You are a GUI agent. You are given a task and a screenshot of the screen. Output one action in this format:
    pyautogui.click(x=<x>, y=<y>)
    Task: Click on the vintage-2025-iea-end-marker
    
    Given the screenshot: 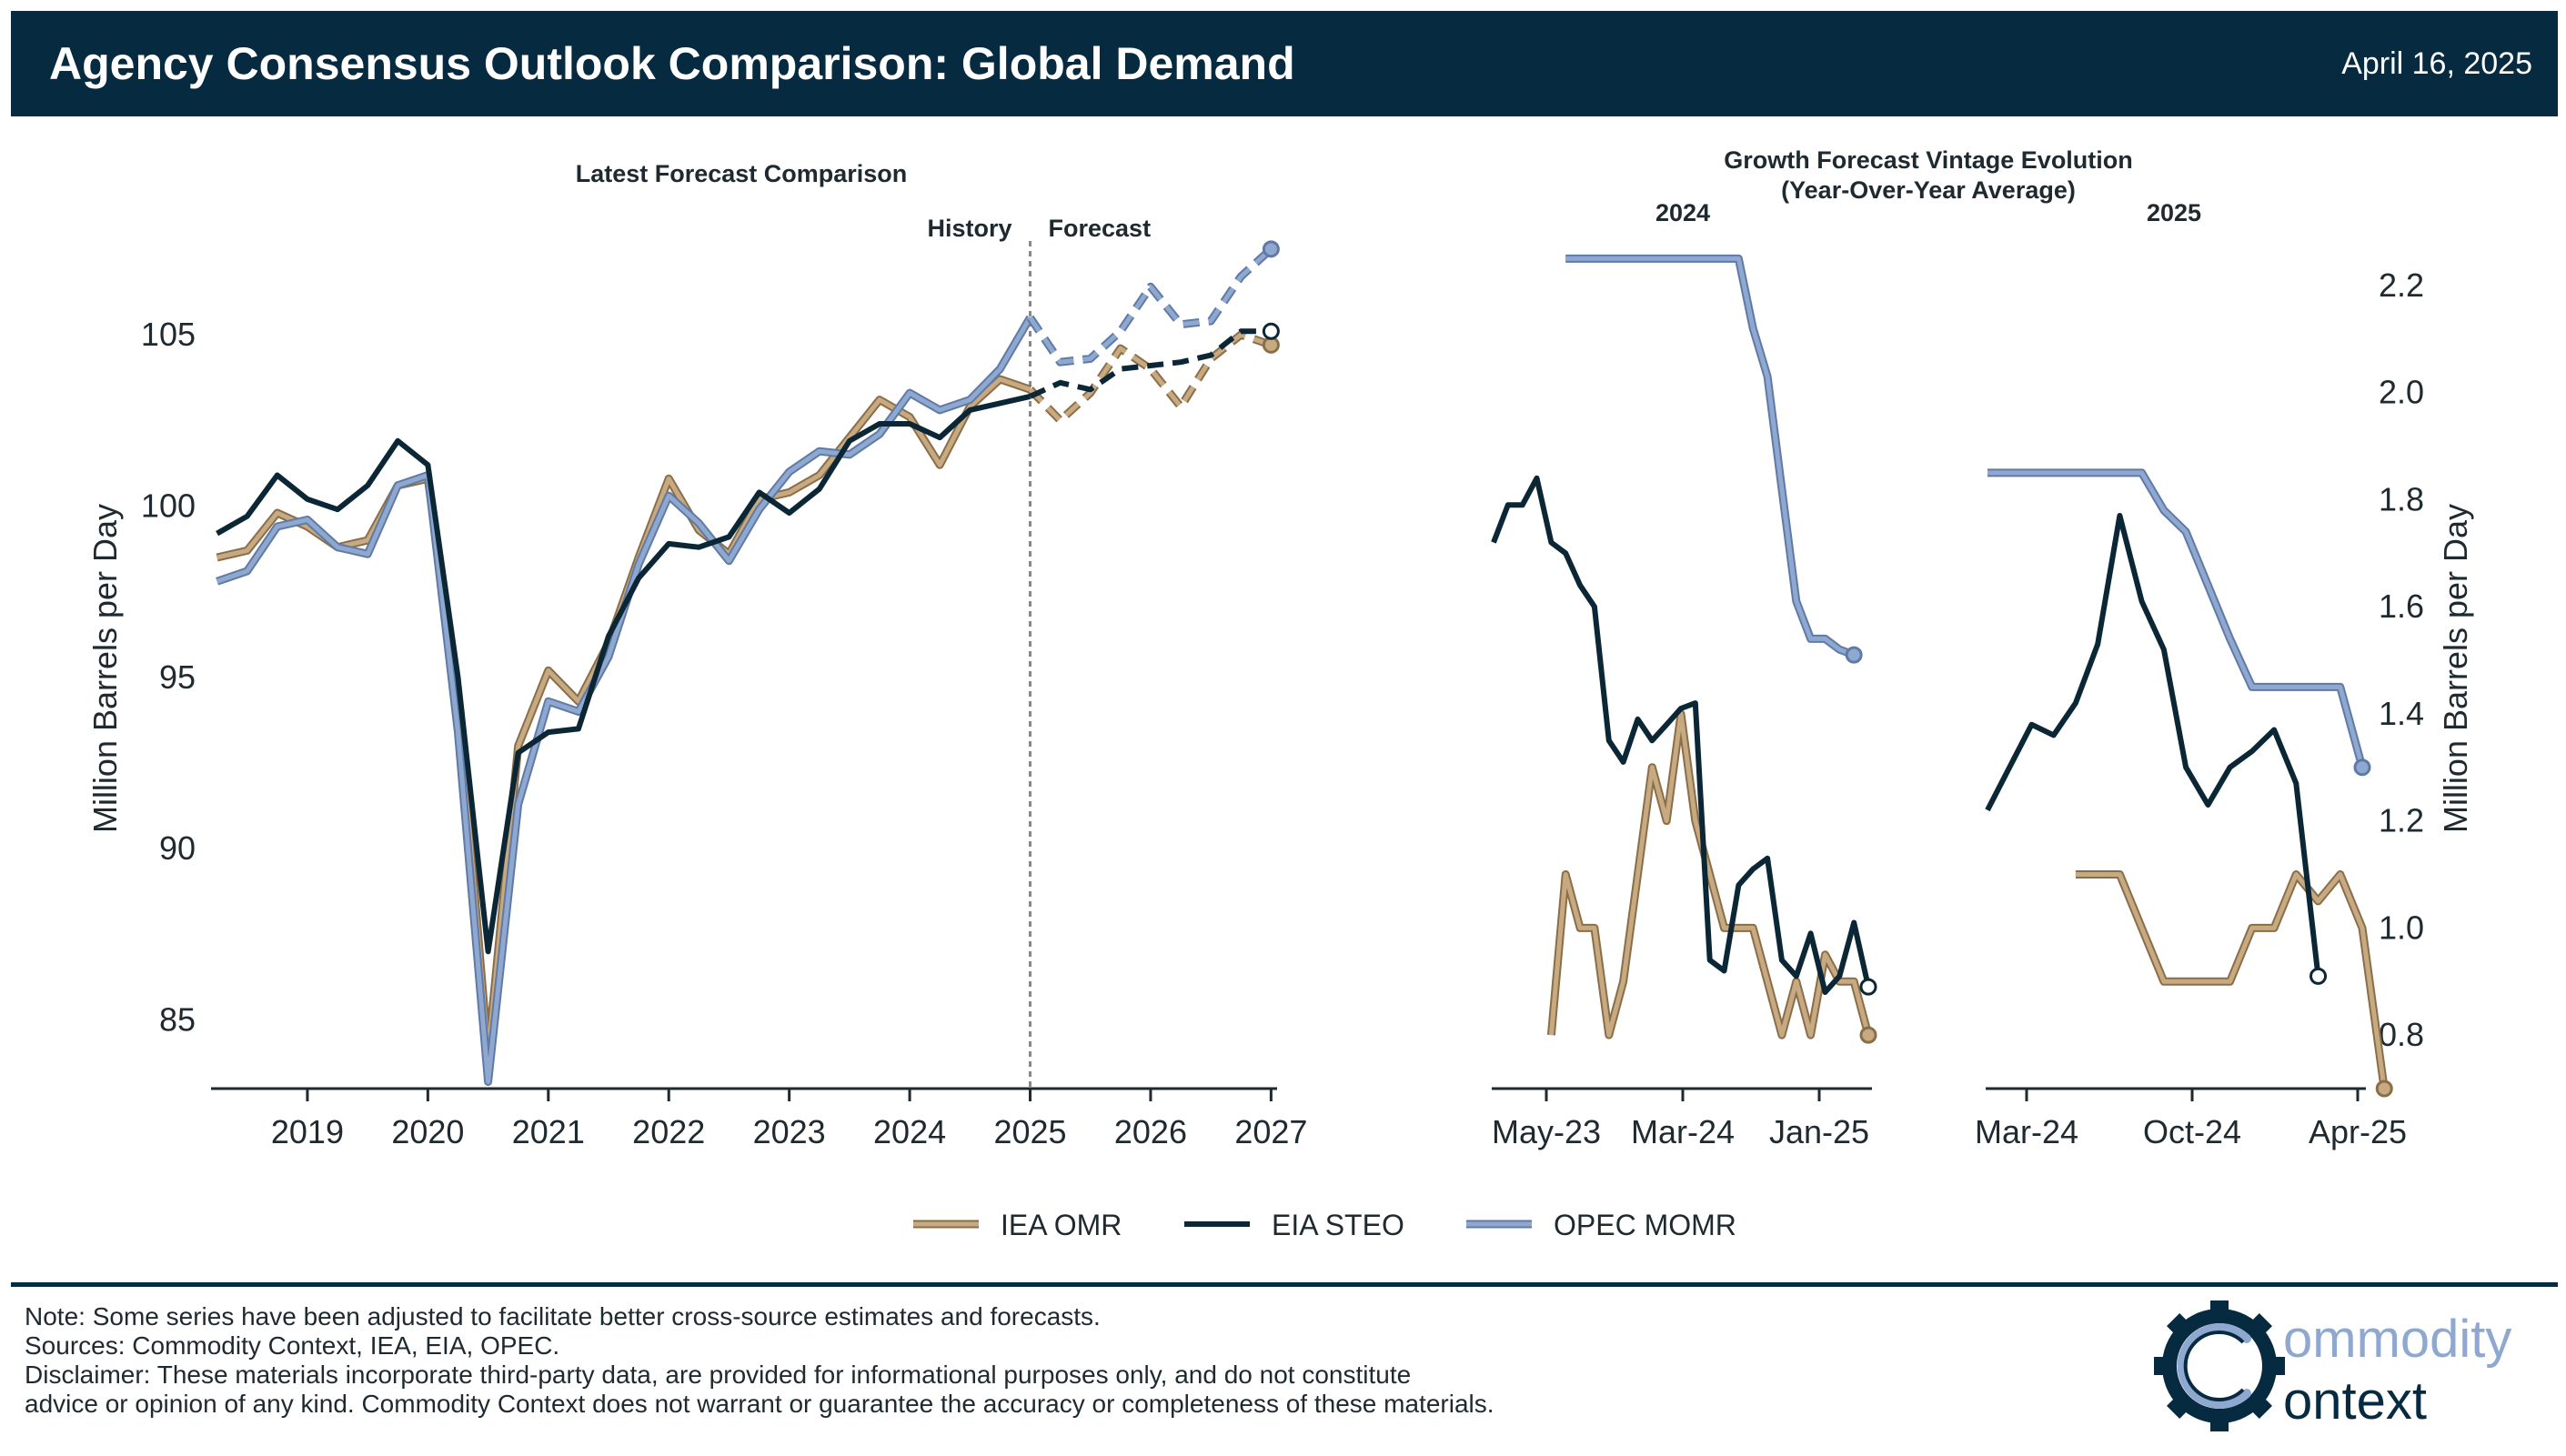 What is the action you would take?
    pyautogui.click(x=2384, y=1089)
    